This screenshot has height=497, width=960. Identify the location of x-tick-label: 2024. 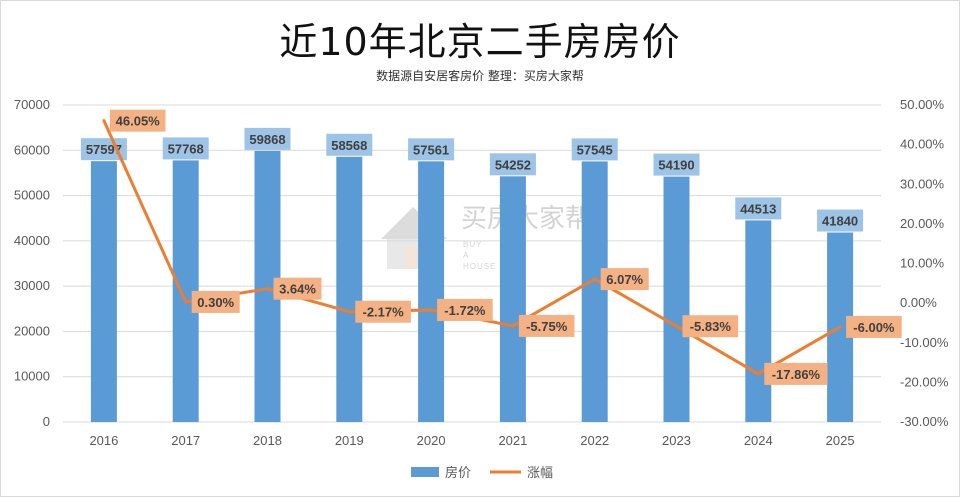
(758, 440).